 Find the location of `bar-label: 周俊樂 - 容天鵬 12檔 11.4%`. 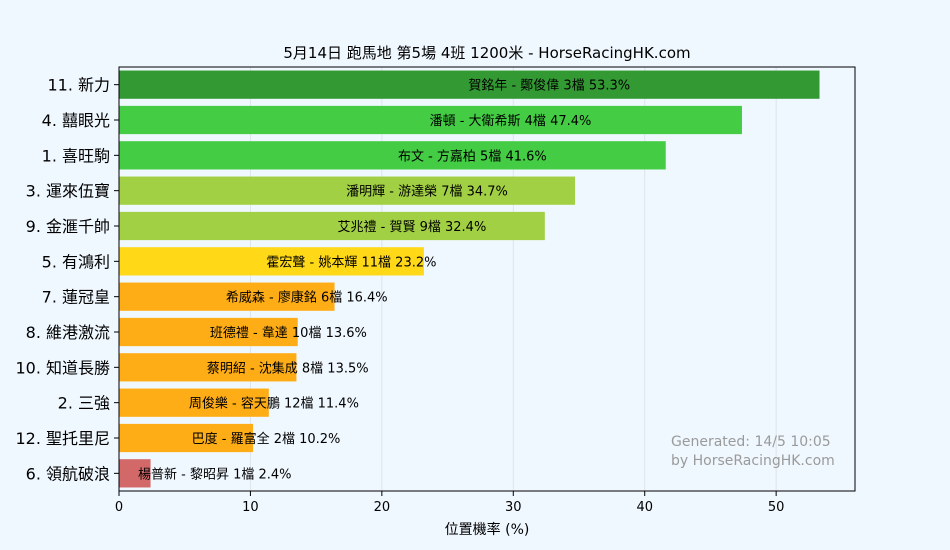

bar-label: 周俊樂 - 容天鵬 12檔 11.4% is located at coordinates (274, 404).